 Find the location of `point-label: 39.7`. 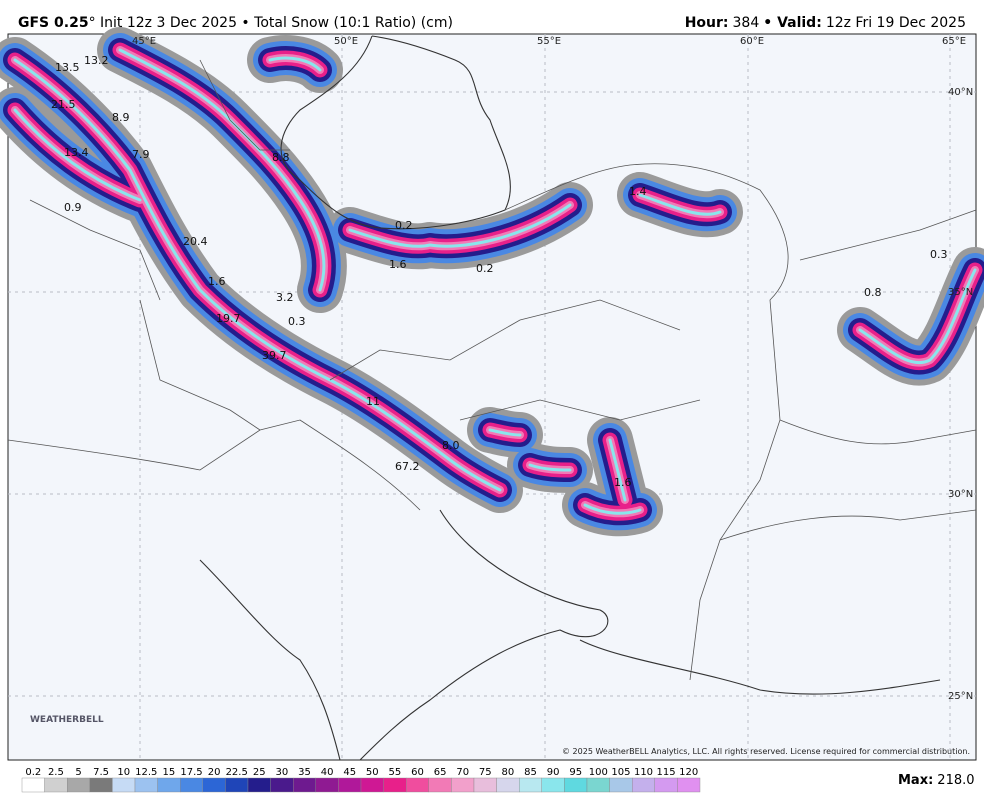

point-label: 39.7 is located at coordinates (274, 355).